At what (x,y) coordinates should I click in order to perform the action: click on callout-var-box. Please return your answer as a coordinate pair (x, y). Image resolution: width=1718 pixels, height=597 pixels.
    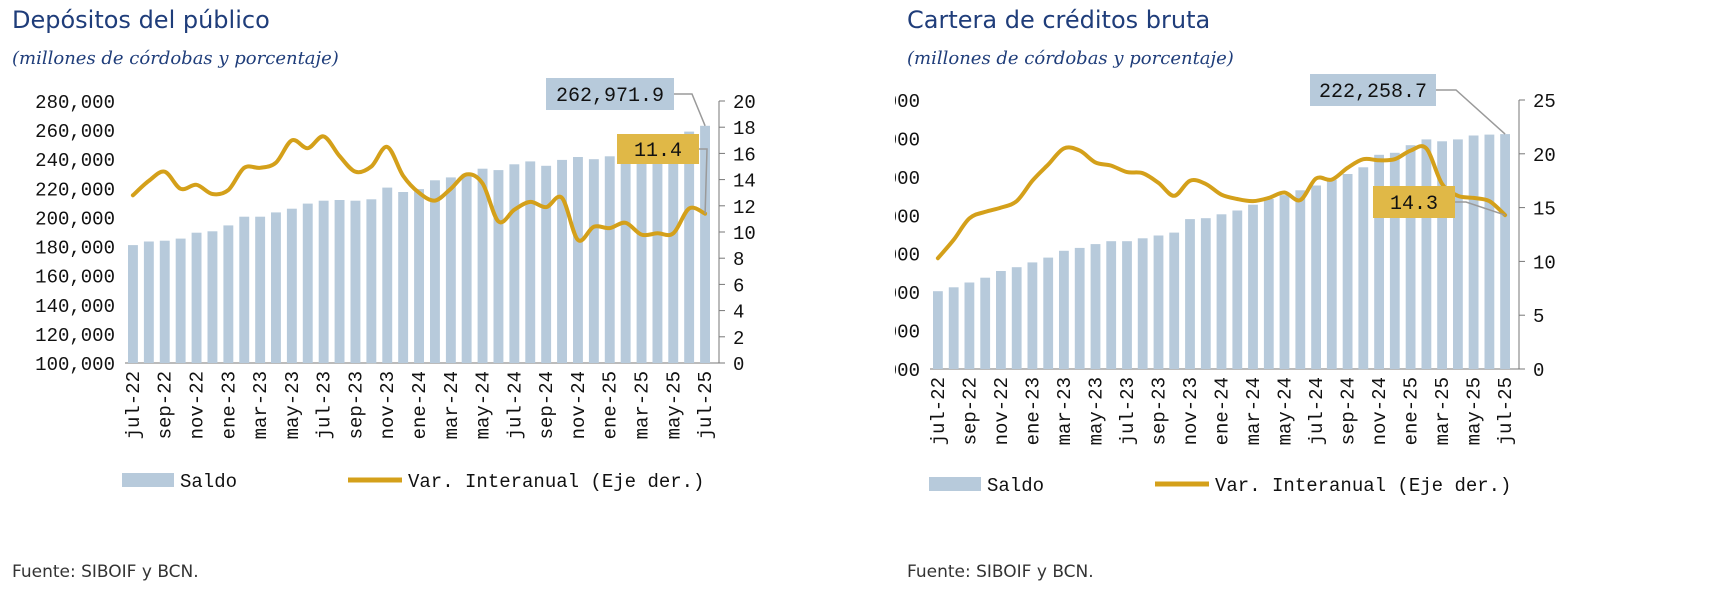
    Looking at the image, I should click on (658, 149).